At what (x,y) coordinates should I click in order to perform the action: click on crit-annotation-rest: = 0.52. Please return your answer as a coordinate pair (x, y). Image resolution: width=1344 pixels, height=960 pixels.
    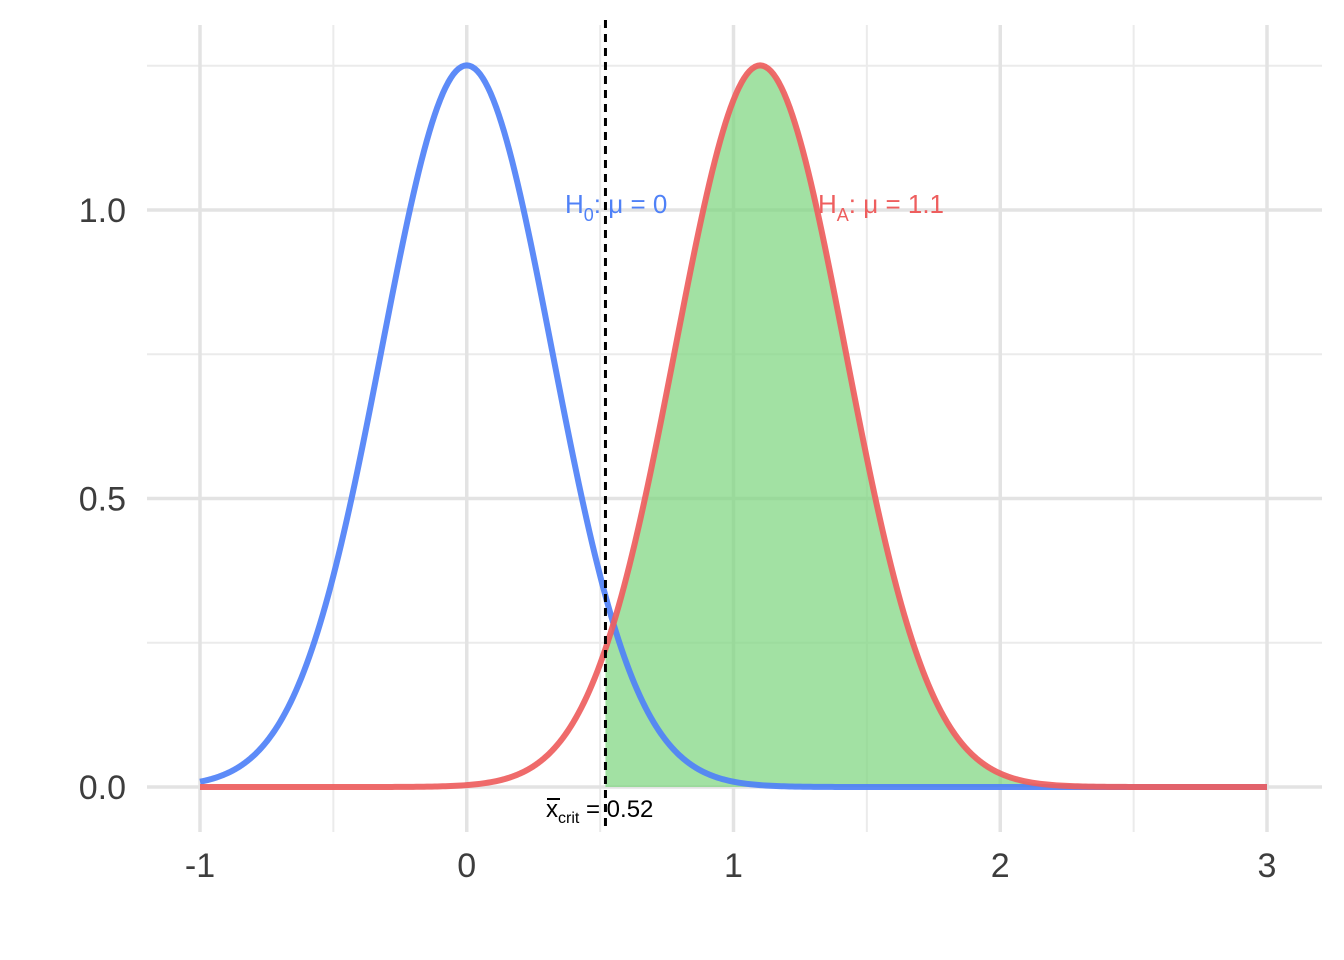
    Looking at the image, I should click on (616, 809).